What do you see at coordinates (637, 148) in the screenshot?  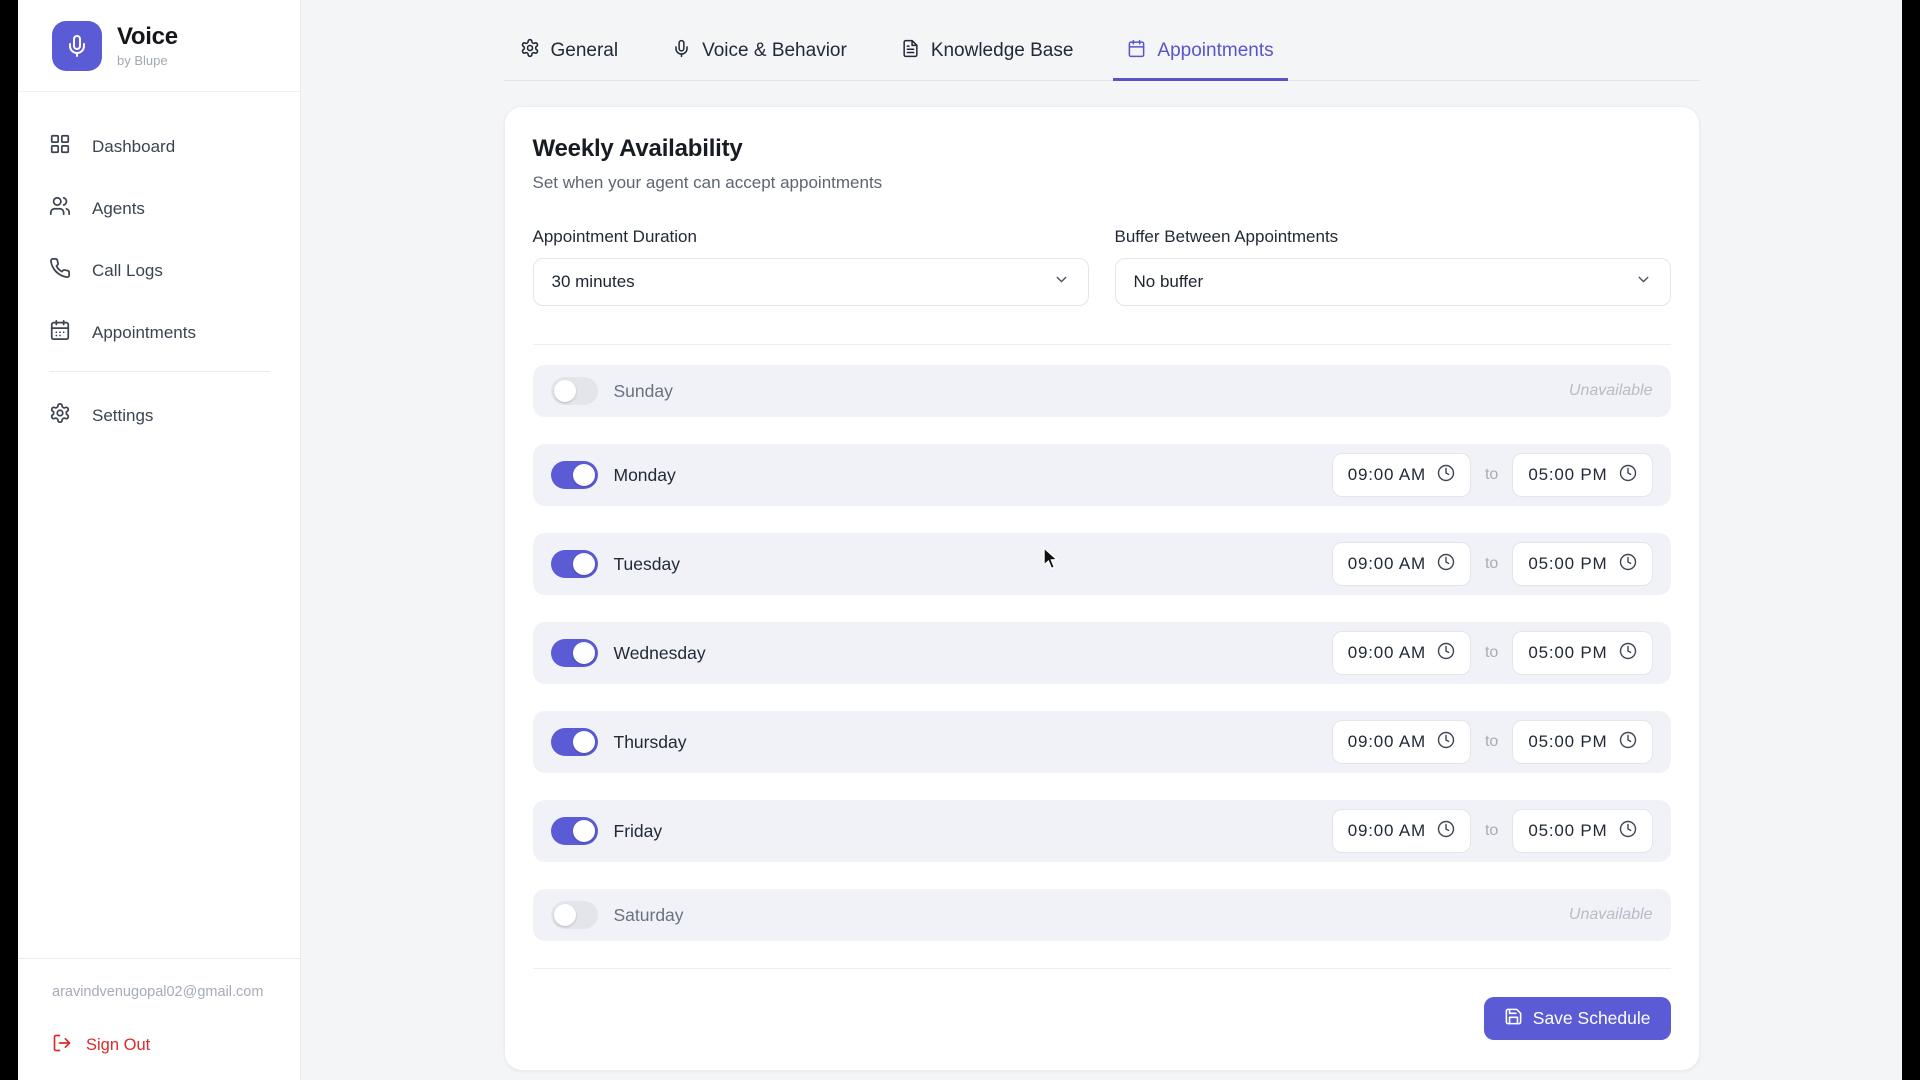 I see `page-title: Weekly Availability` at bounding box center [637, 148].